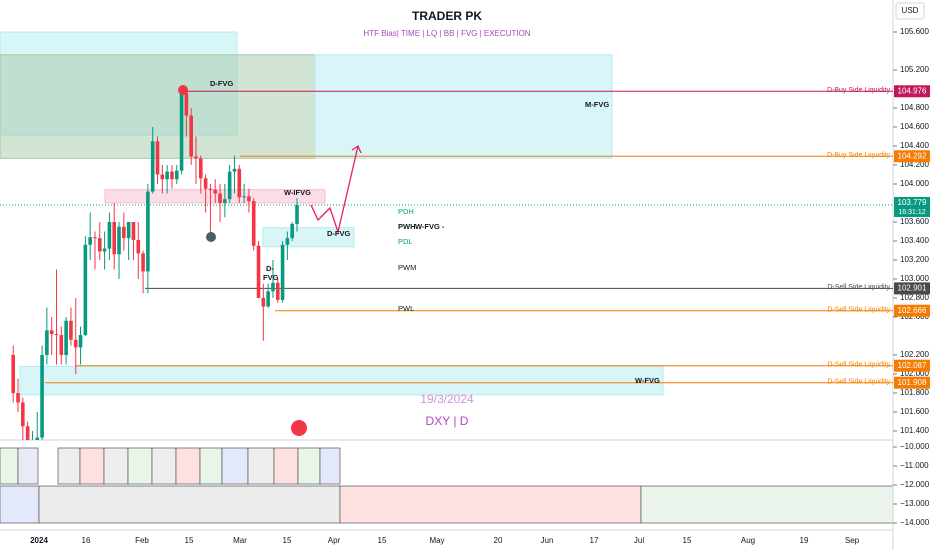  What do you see at coordinates (914, 107) in the screenshot?
I see `y-tick-label: 104.800` at bounding box center [914, 107].